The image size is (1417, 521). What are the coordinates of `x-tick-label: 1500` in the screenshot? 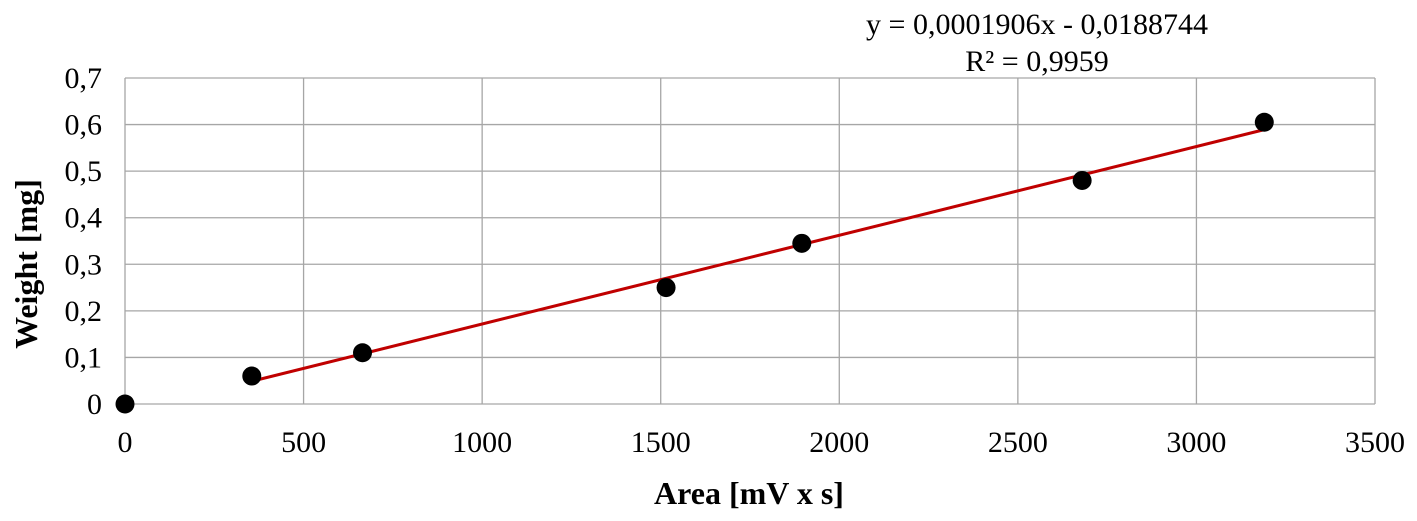 It's located at (661, 442).